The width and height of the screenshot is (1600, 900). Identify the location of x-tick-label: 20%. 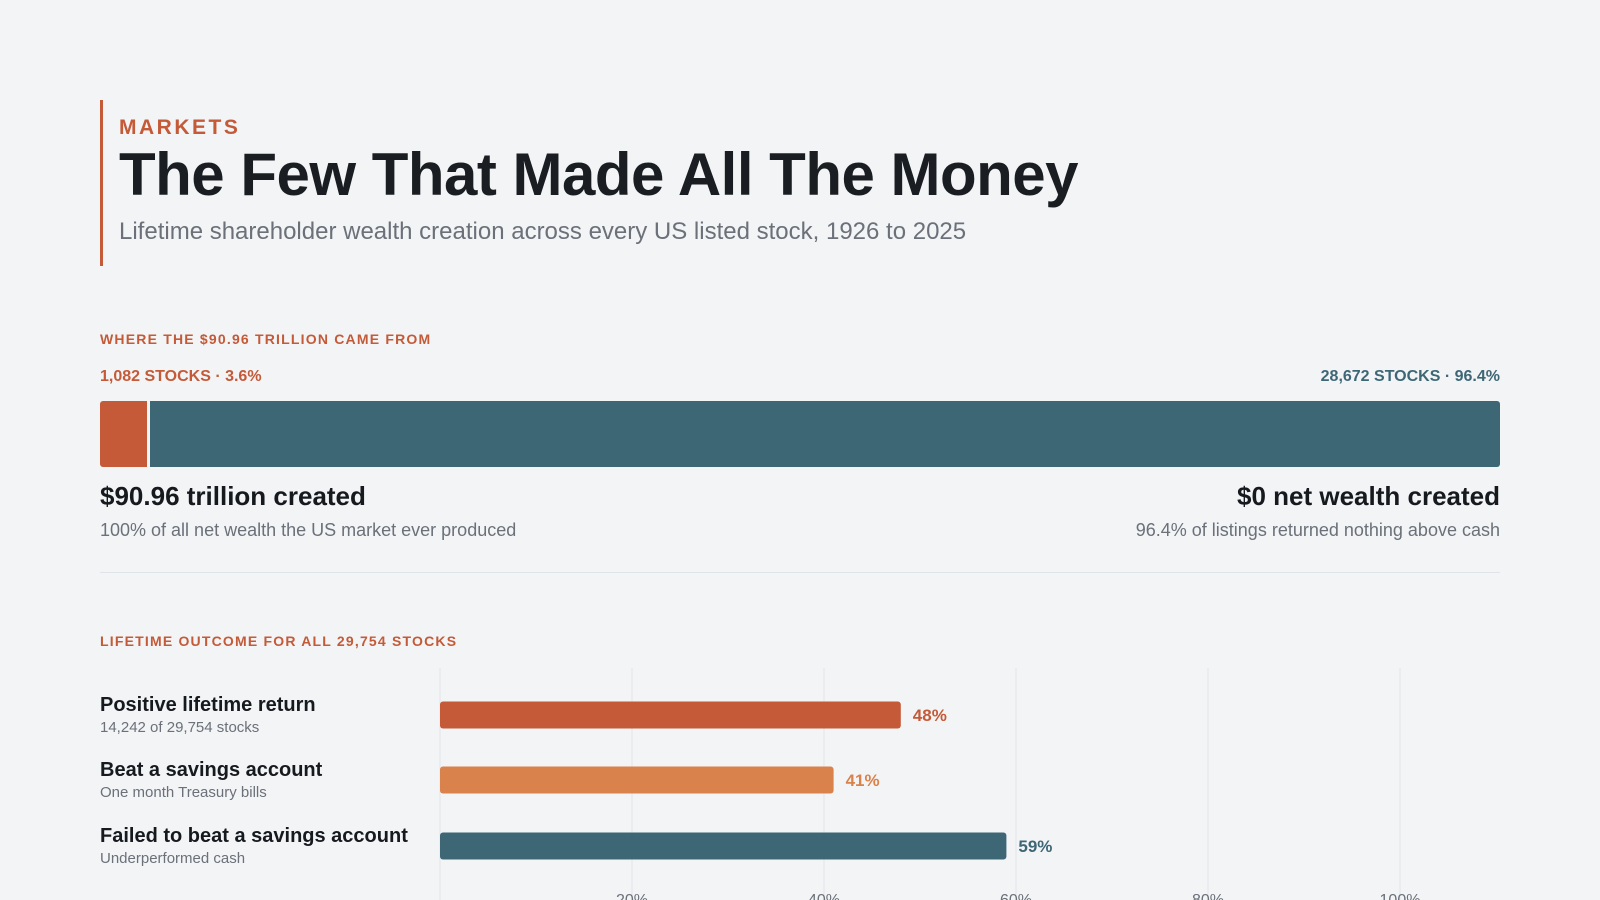
(632, 896).